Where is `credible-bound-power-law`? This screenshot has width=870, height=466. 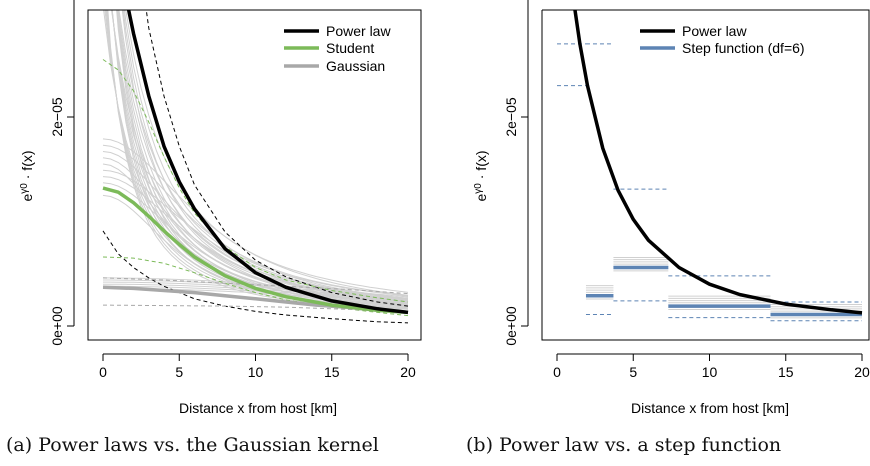
credible-bound-power-law is located at coordinates (255, 277).